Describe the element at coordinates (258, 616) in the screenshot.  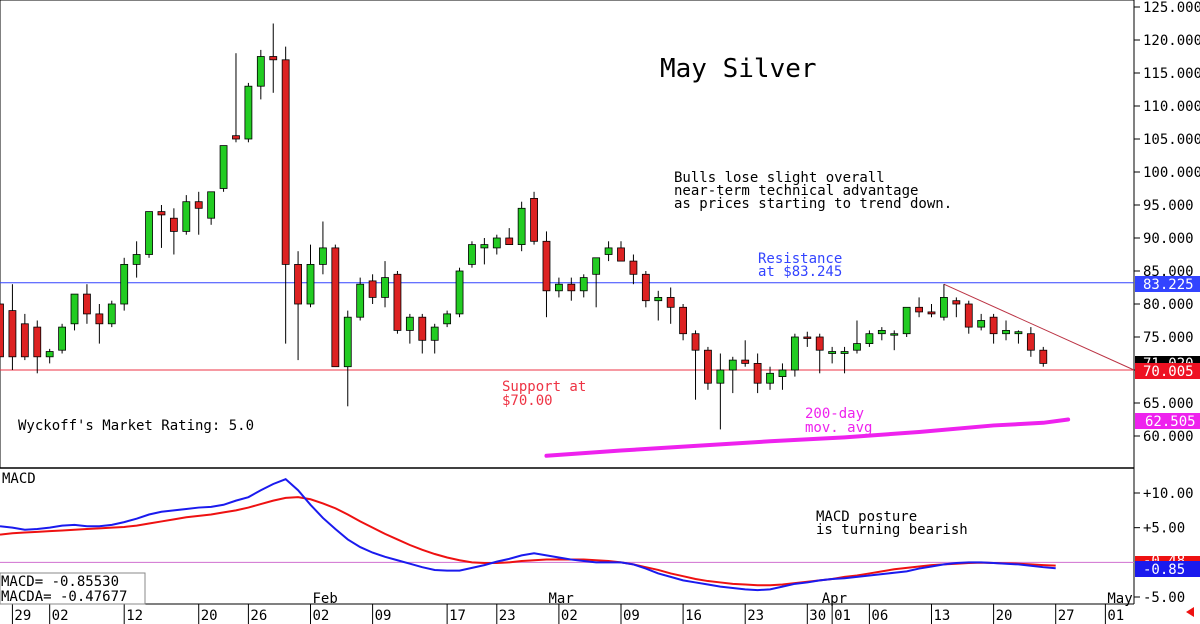
I see `date-axis-label: 26` at that location.